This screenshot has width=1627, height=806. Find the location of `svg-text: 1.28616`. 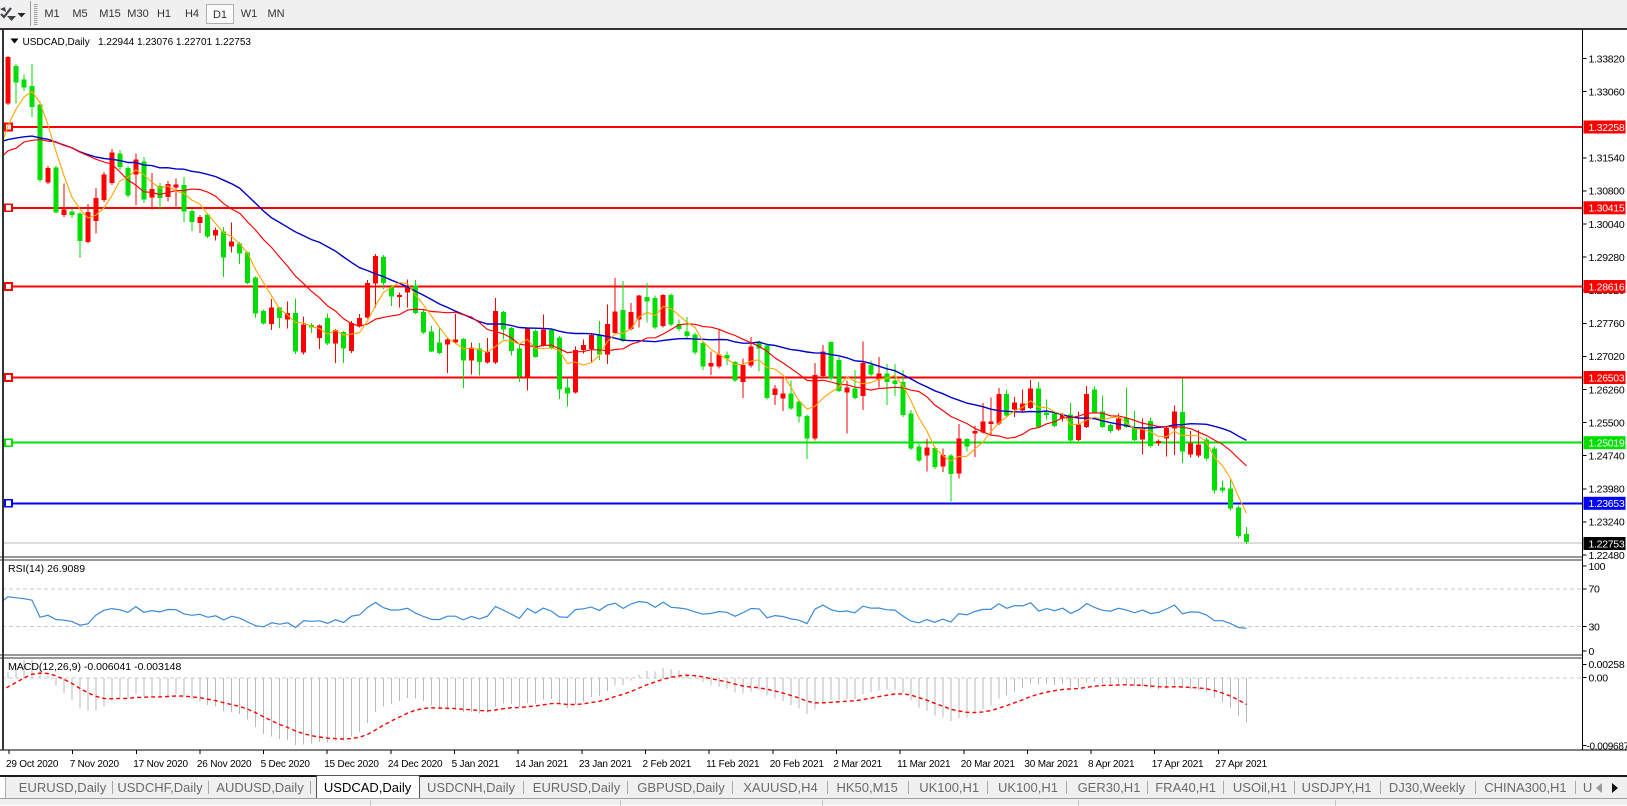

svg-text: 1.28616 is located at coordinates (1607, 287).